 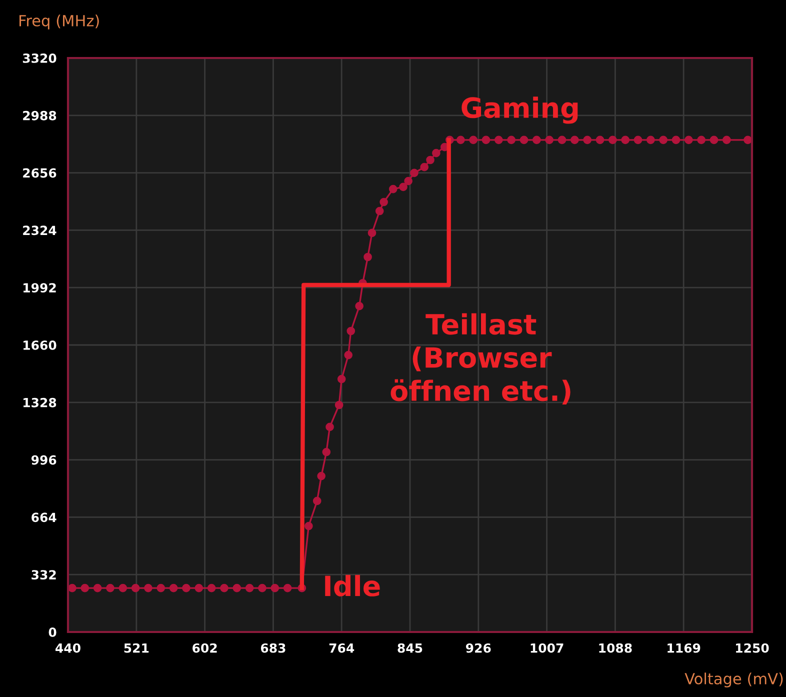 What do you see at coordinates (520, 110) in the screenshot?
I see `annotation: Gaming` at bounding box center [520, 110].